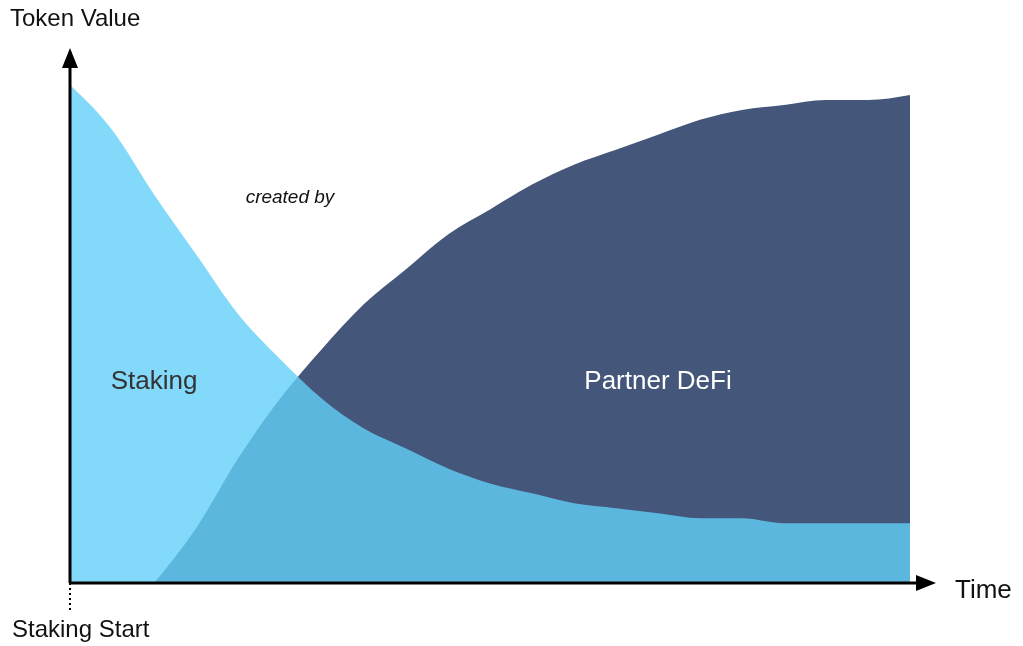  I want to click on series-label: Partner DeFi, so click(658, 379).